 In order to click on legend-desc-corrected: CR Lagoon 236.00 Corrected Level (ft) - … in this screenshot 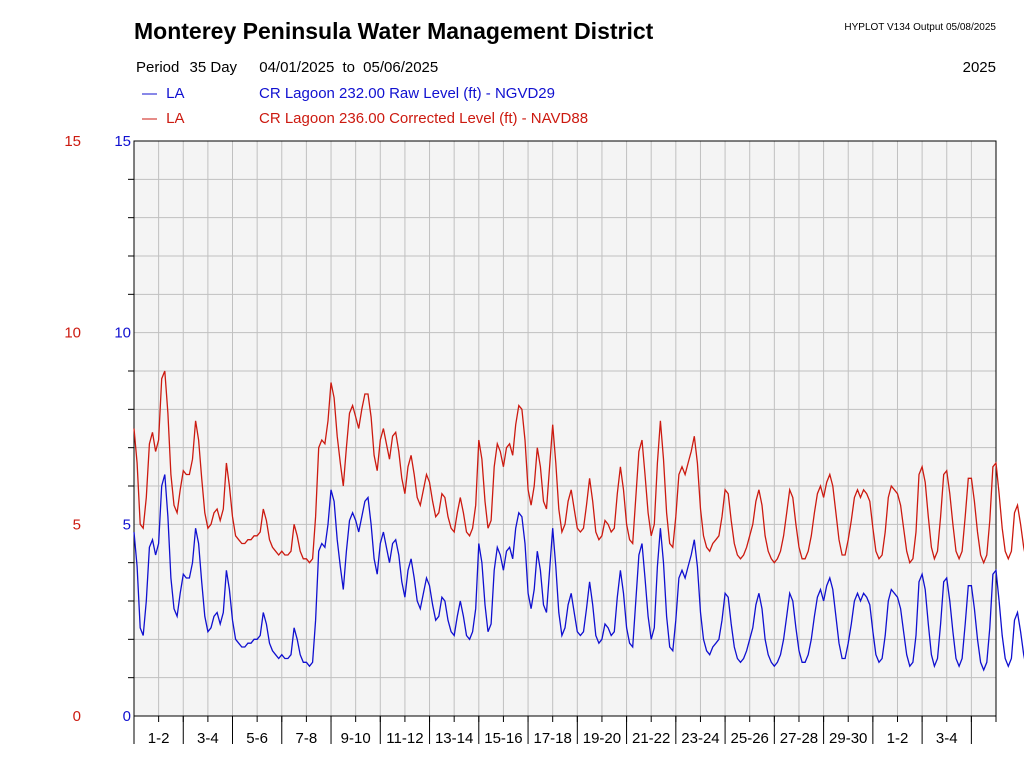, I will do `click(424, 118)`.